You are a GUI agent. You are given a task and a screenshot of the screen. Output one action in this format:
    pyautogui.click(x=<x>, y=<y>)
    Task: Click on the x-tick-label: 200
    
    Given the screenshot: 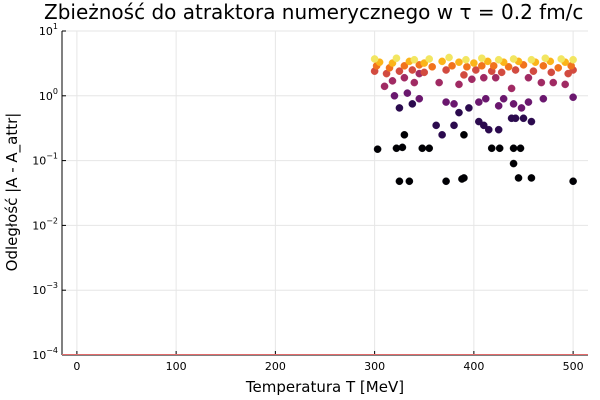 What is the action you would take?
    pyautogui.click(x=275, y=366)
    